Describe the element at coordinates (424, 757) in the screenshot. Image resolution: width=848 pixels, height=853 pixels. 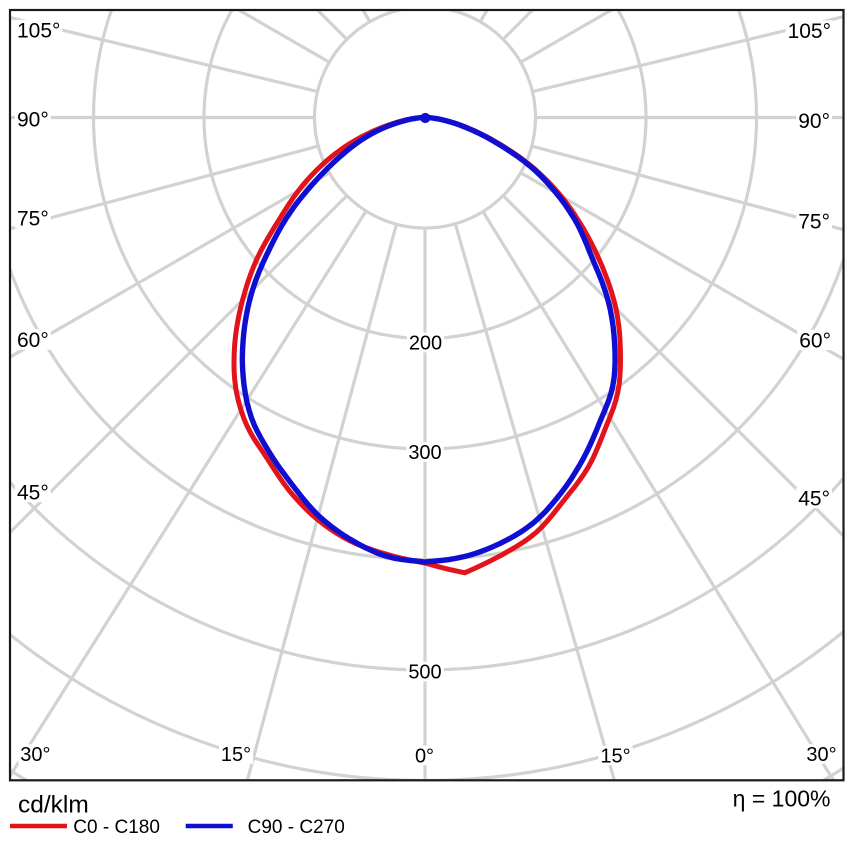
I see `svg-text: 0°` at that location.